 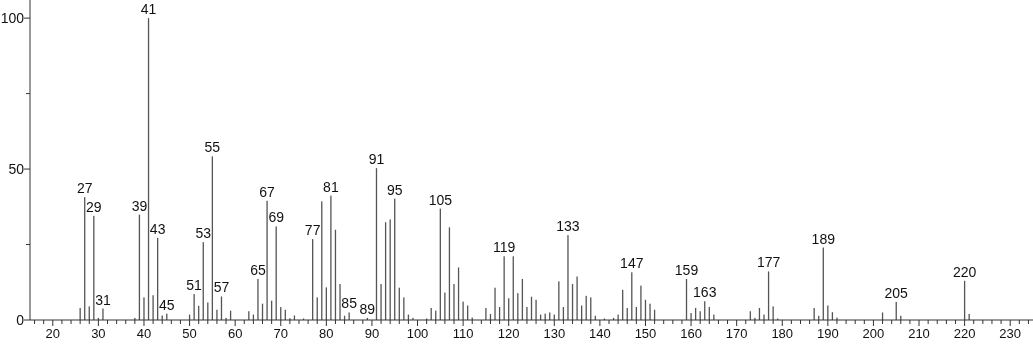 I want to click on x-tick-label: 90, so click(x=372, y=333).